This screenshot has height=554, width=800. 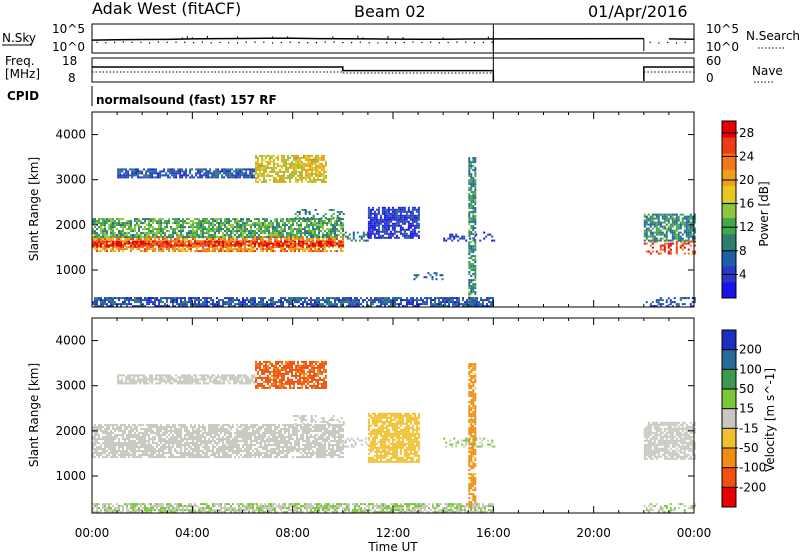 What do you see at coordinates (638, 11) in the screenshot?
I see `date-title: 01/Apr/2016` at bounding box center [638, 11].